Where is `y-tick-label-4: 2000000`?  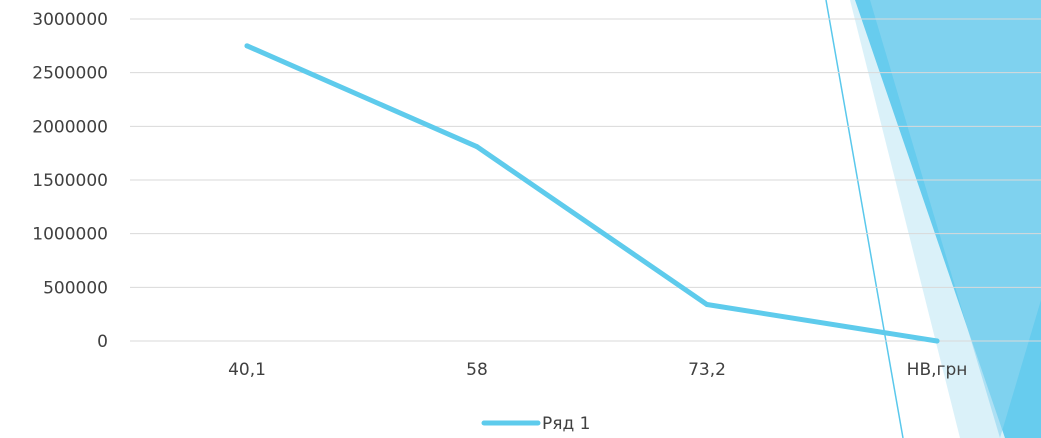
y-tick-label-4: 2000000 is located at coordinates (70, 127).